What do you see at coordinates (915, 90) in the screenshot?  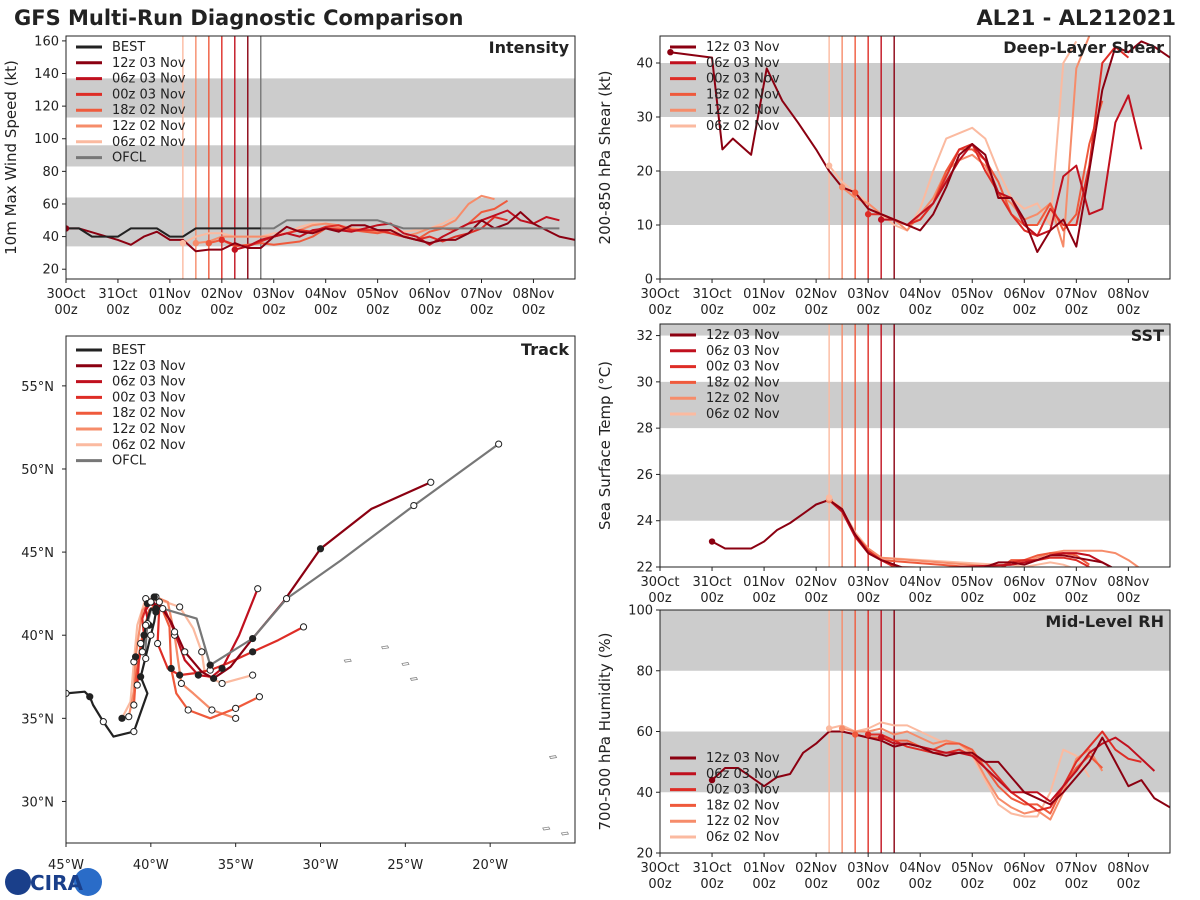 I see `shear-band` at bounding box center [915, 90].